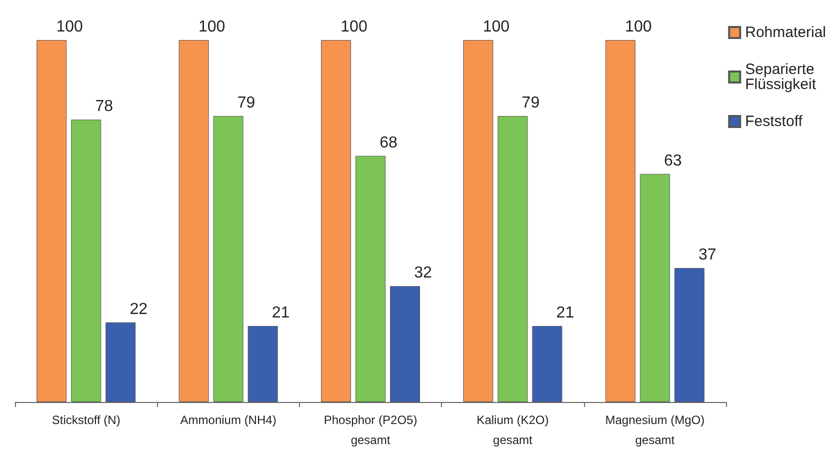  What do you see at coordinates (104, 107) in the screenshot?
I see `data-label: 78` at bounding box center [104, 107].